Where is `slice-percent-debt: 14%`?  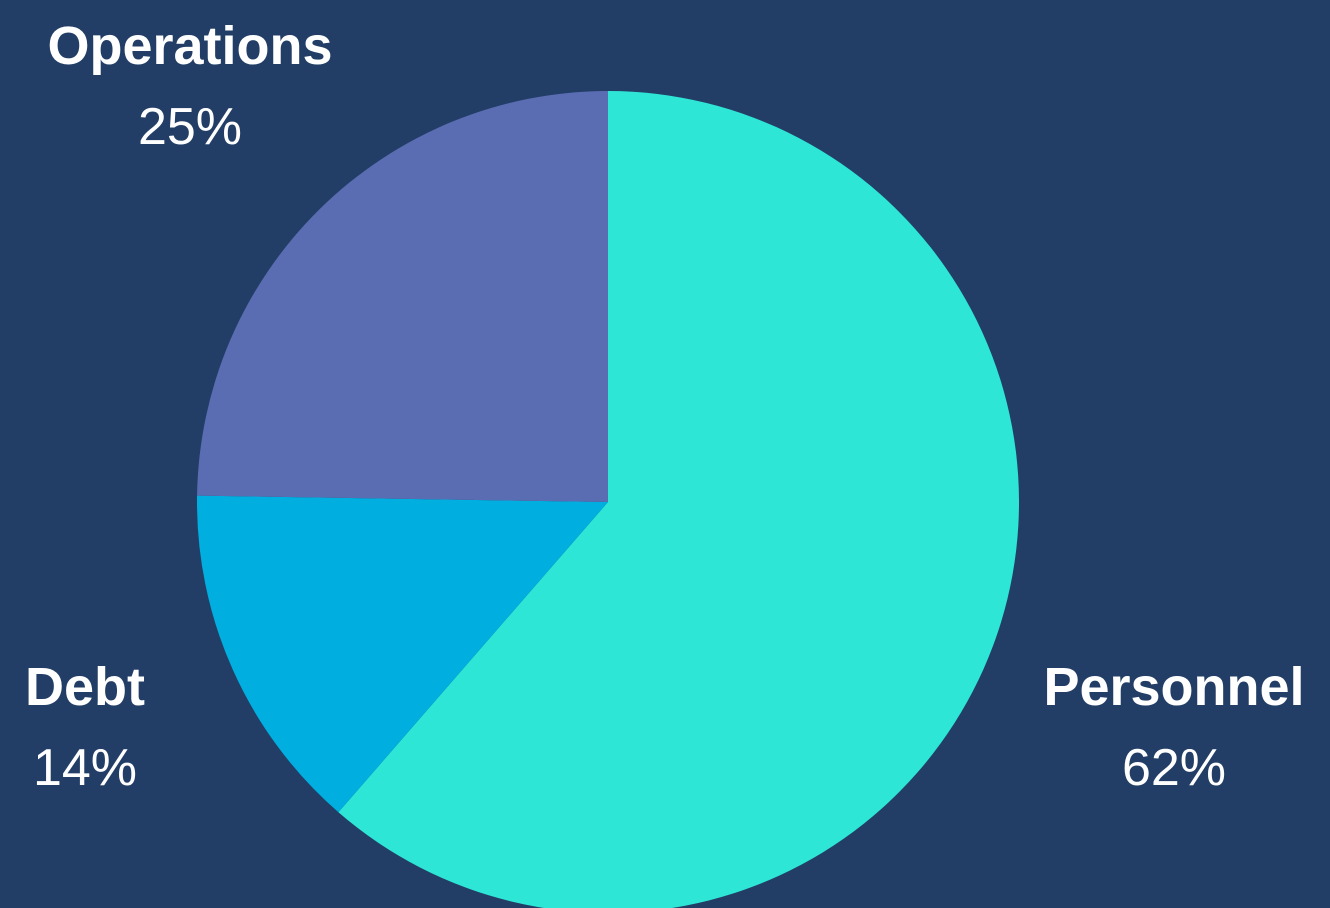 slice-percent-debt: 14% is located at coordinates (85, 768).